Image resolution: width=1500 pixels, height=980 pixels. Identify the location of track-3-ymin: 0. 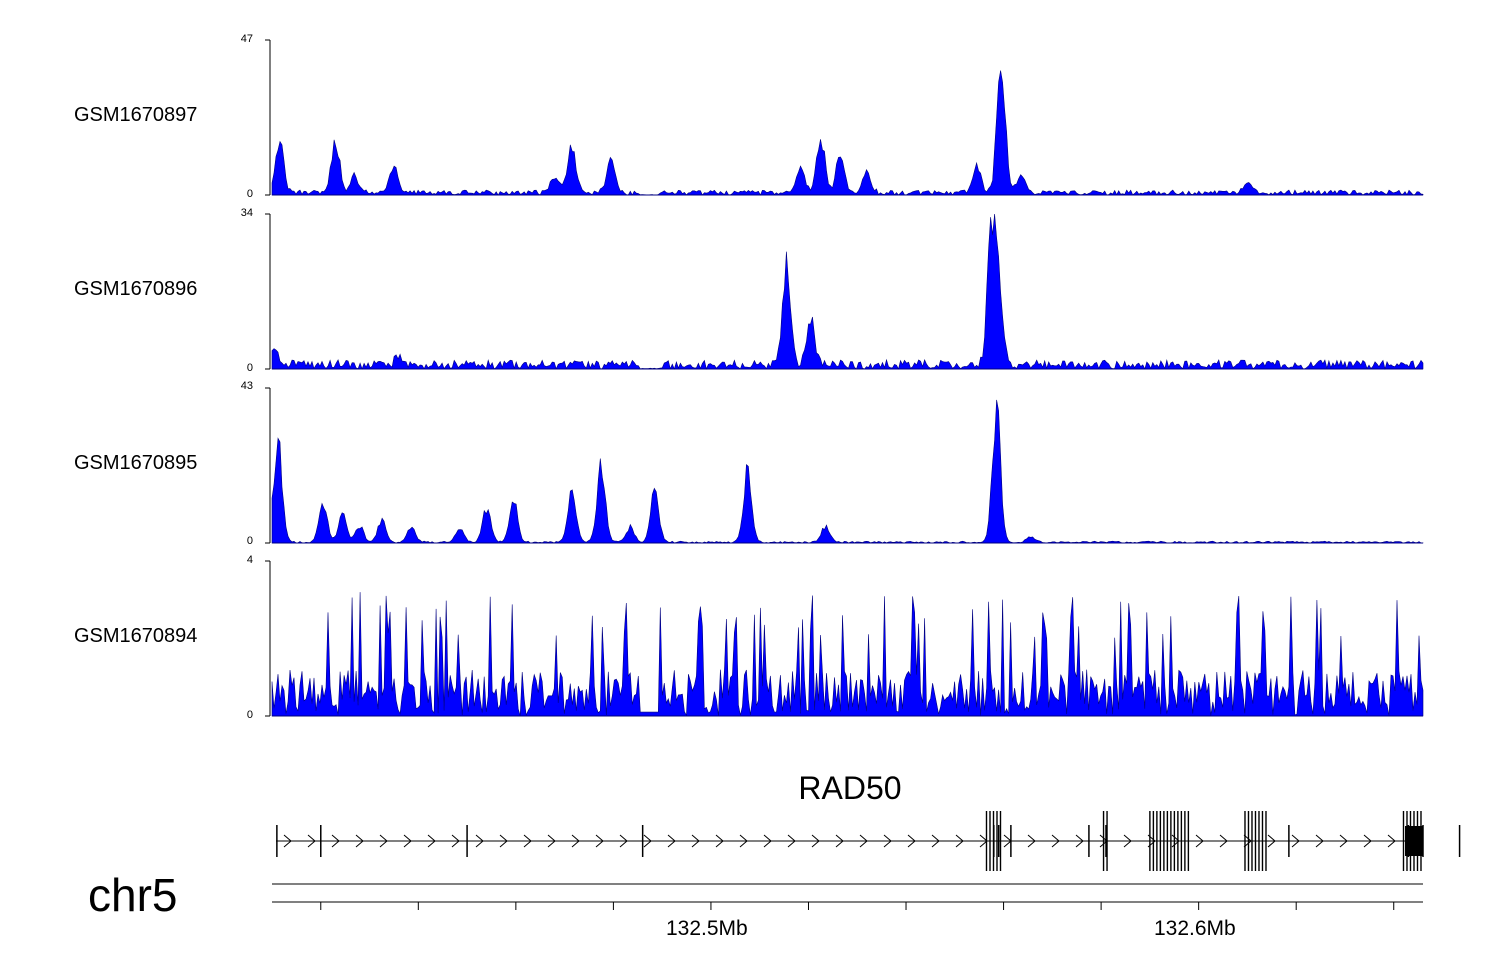
(249, 541).